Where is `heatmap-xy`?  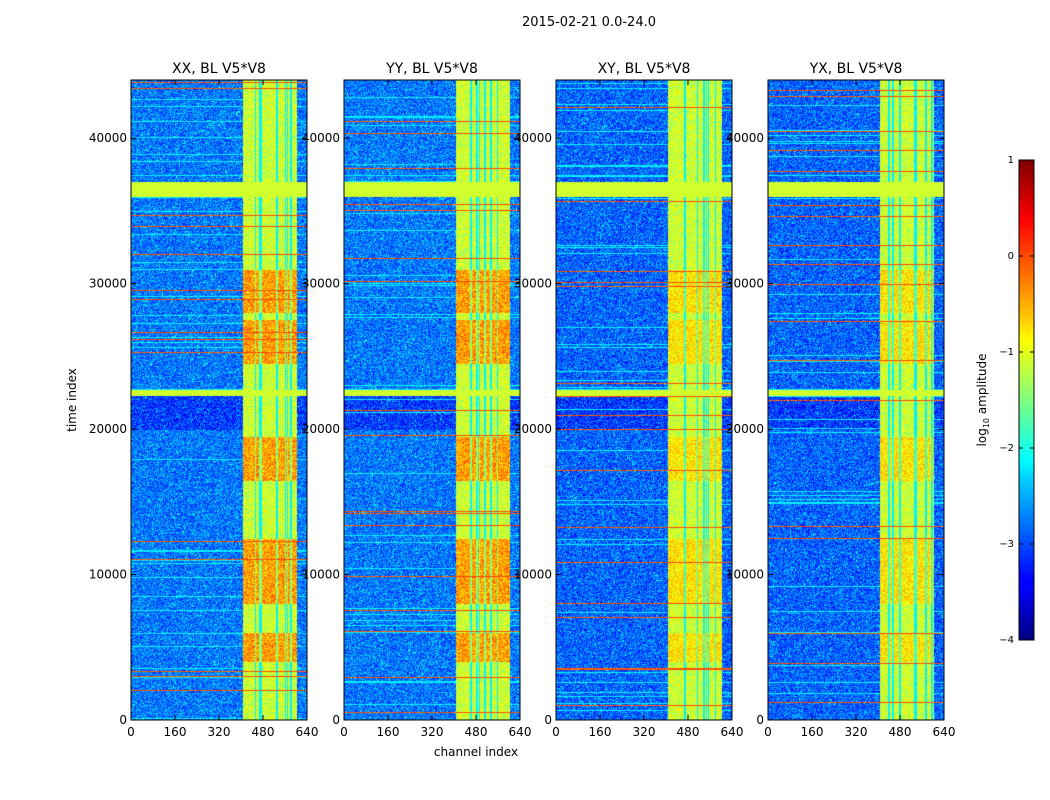 heatmap-xy is located at coordinates (644, 400).